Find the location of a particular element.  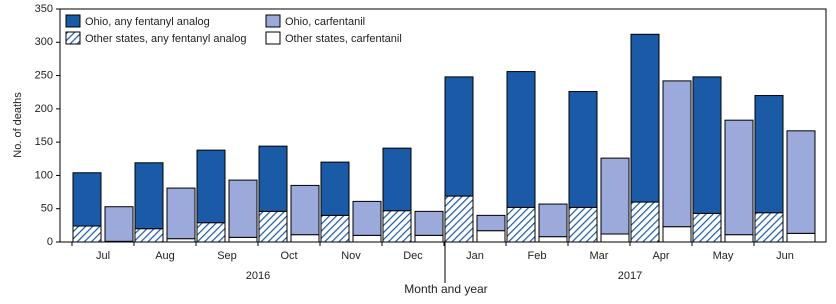

y-axis-title: No. of deaths is located at coordinates (18, 125).